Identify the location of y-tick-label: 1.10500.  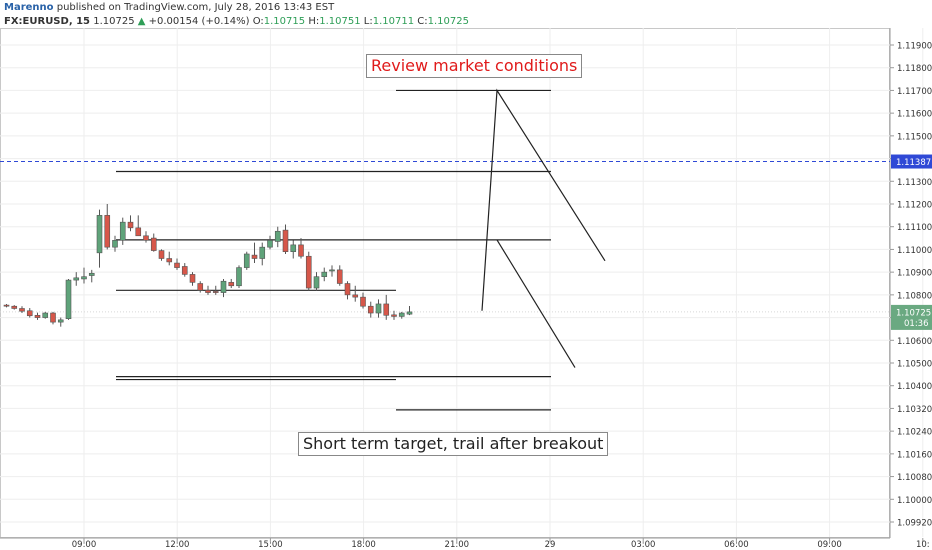
(914, 365).